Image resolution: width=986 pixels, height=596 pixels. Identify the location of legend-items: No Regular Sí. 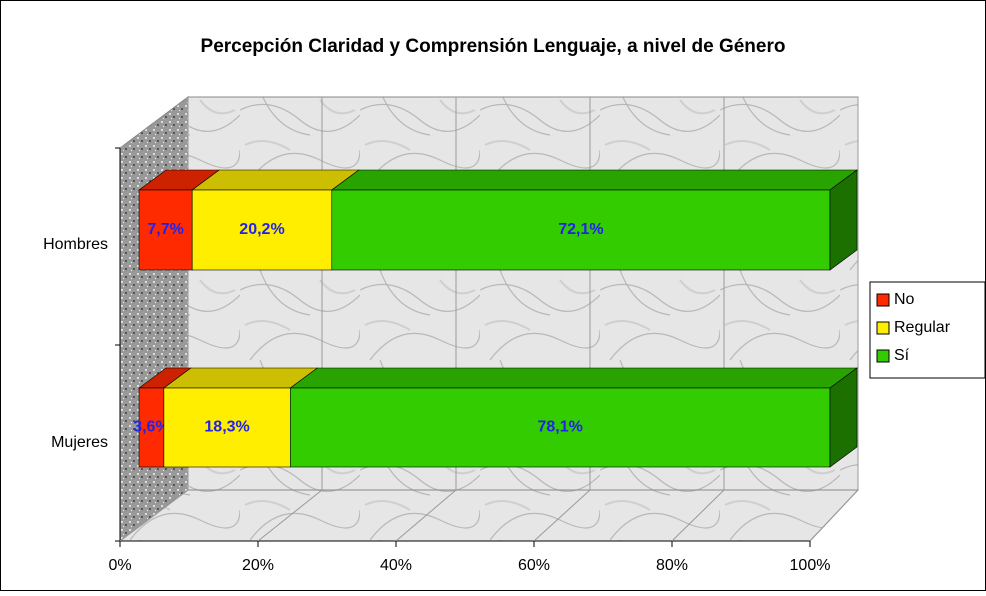
(913, 327).